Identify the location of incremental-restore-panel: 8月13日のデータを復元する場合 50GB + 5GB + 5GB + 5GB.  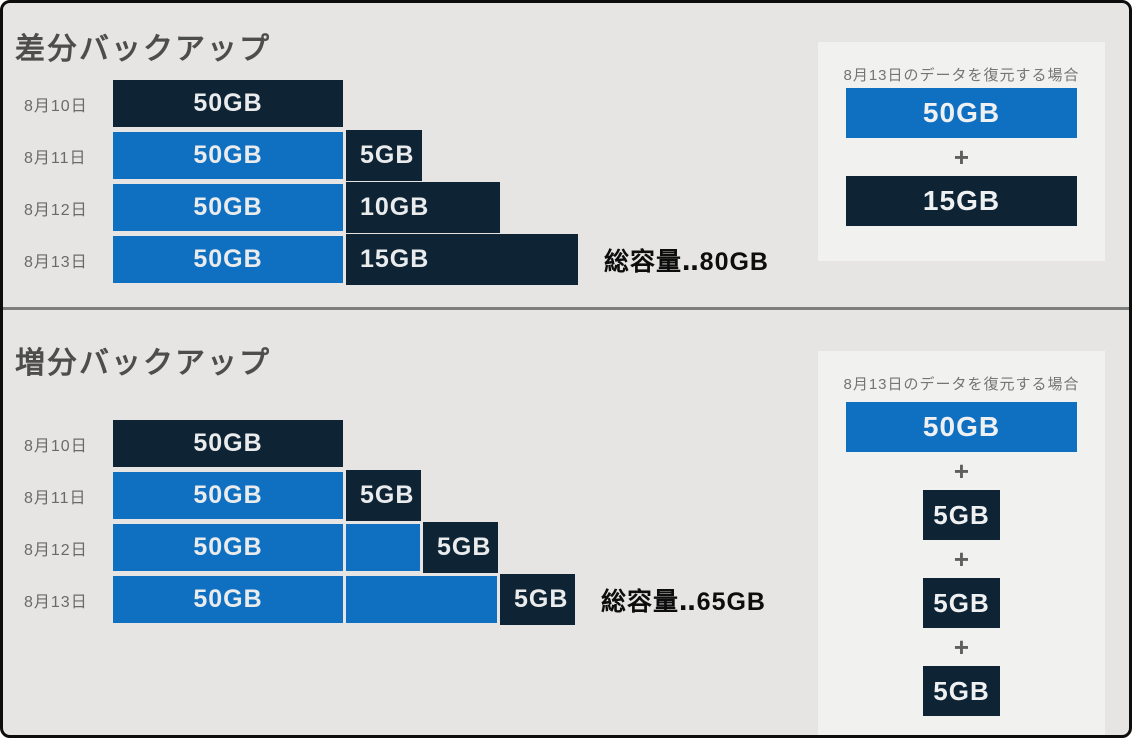
(961, 543).